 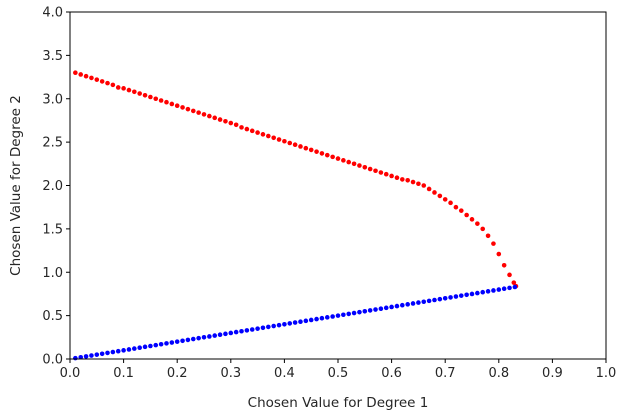 What do you see at coordinates (338, 373) in the screenshot?
I see `x-tick-label: 0.5` at bounding box center [338, 373].